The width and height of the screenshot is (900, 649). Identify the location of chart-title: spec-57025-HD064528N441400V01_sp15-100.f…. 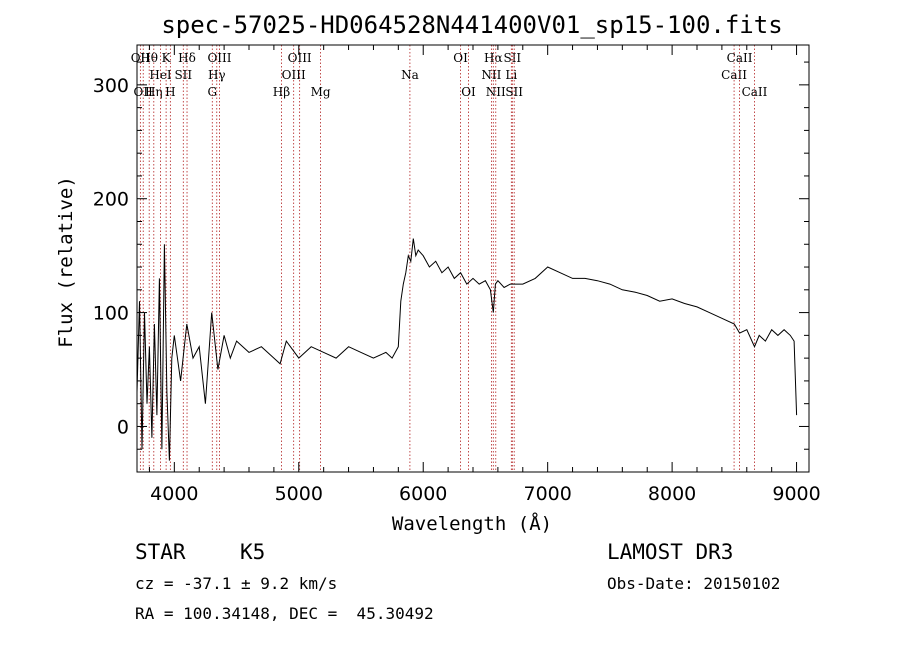
(471, 25).